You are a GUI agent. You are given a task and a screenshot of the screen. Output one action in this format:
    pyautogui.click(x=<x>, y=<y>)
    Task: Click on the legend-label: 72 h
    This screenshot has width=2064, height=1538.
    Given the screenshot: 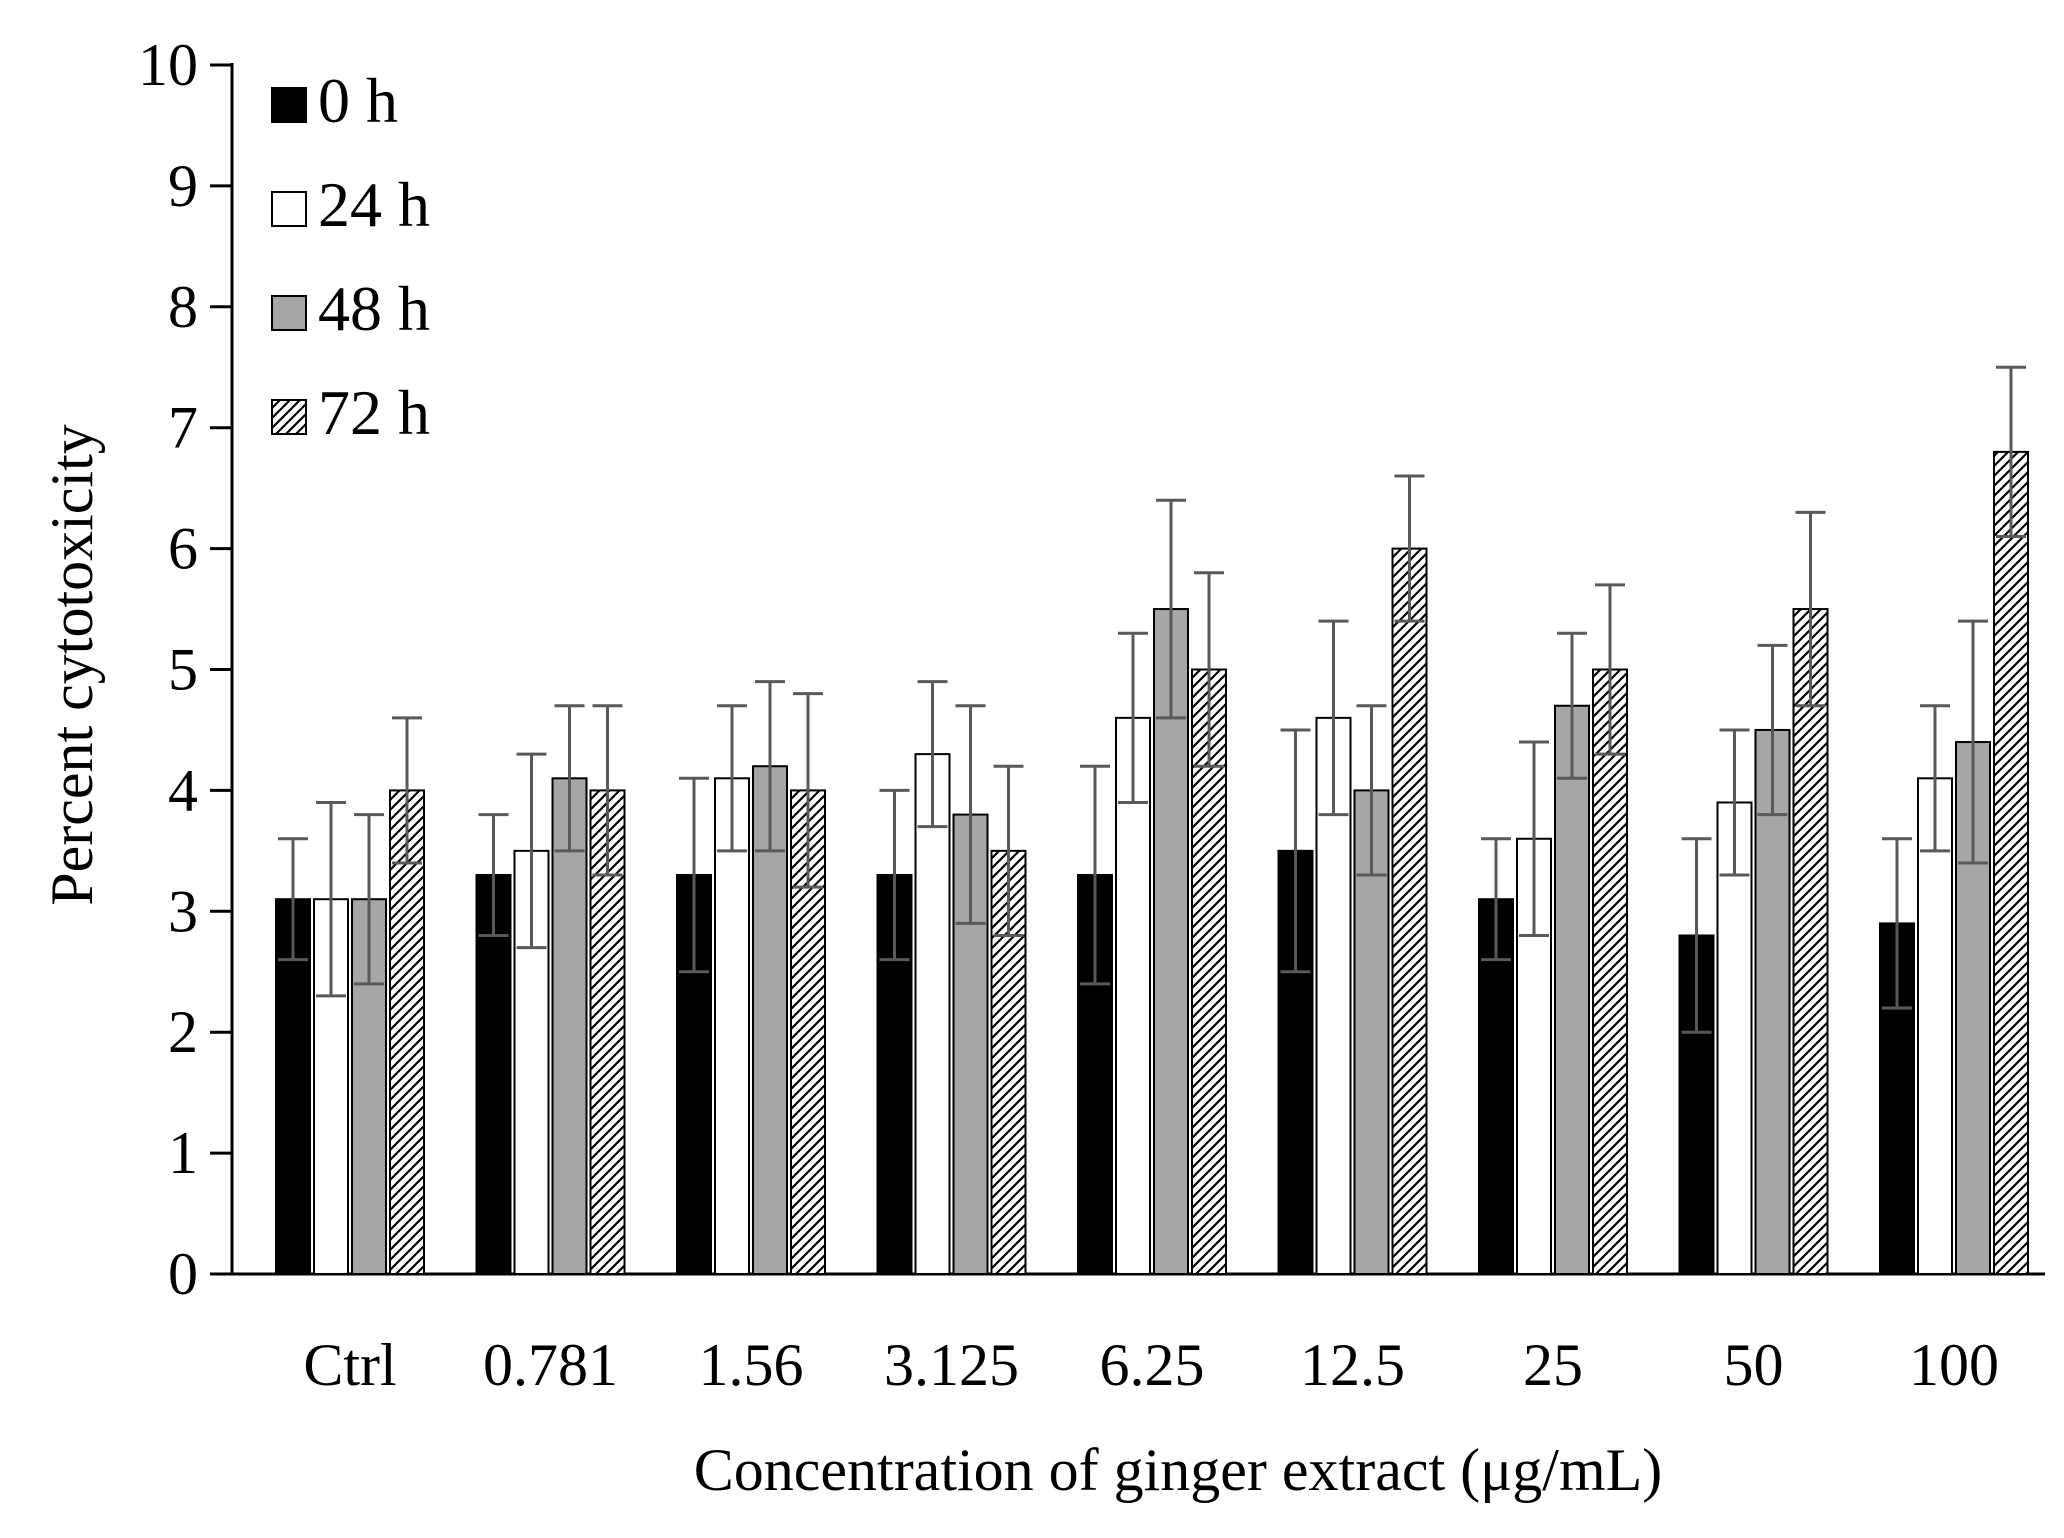 What is the action you would take?
    pyautogui.click(x=374, y=412)
    